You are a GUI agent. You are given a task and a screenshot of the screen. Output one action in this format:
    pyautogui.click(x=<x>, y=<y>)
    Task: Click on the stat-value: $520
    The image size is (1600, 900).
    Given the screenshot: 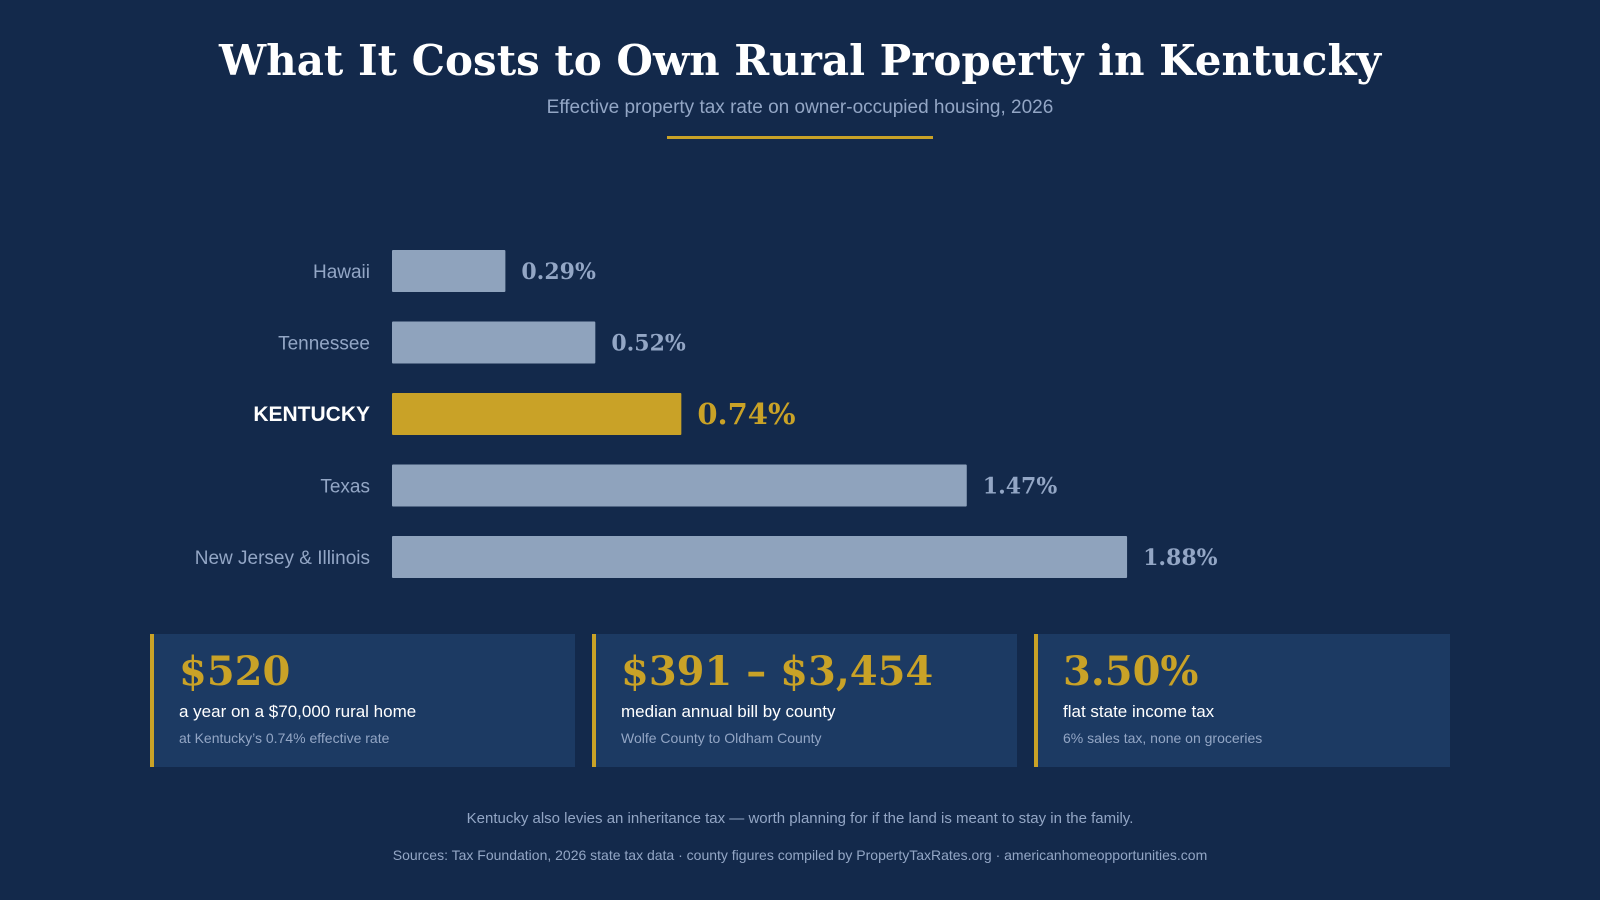 What is the action you would take?
    pyautogui.click(x=235, y=671)
    